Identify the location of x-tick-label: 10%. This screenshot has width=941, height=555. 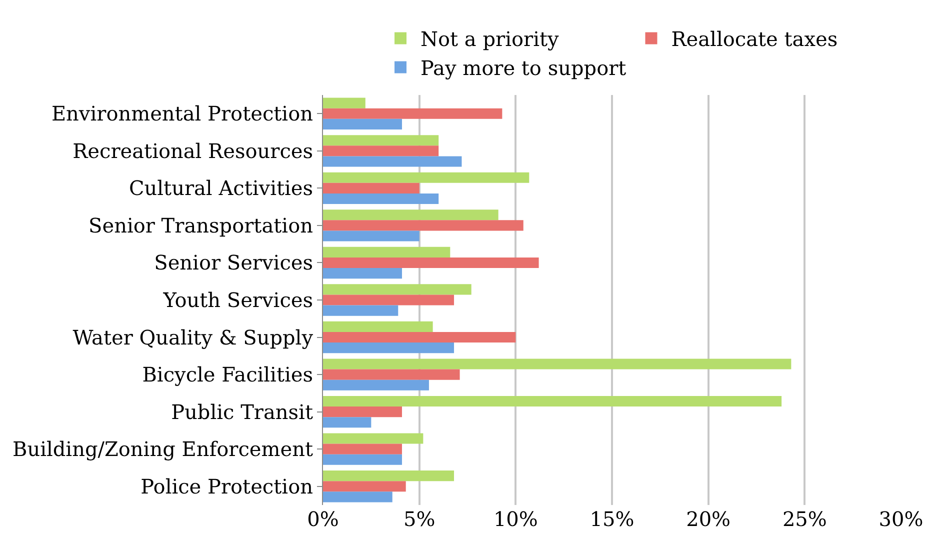
(515, 519).